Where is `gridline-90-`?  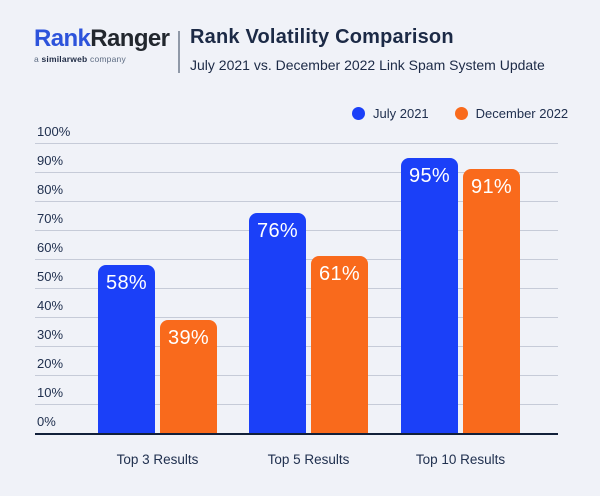
gridline-90- is located at coordinates (296, 172).